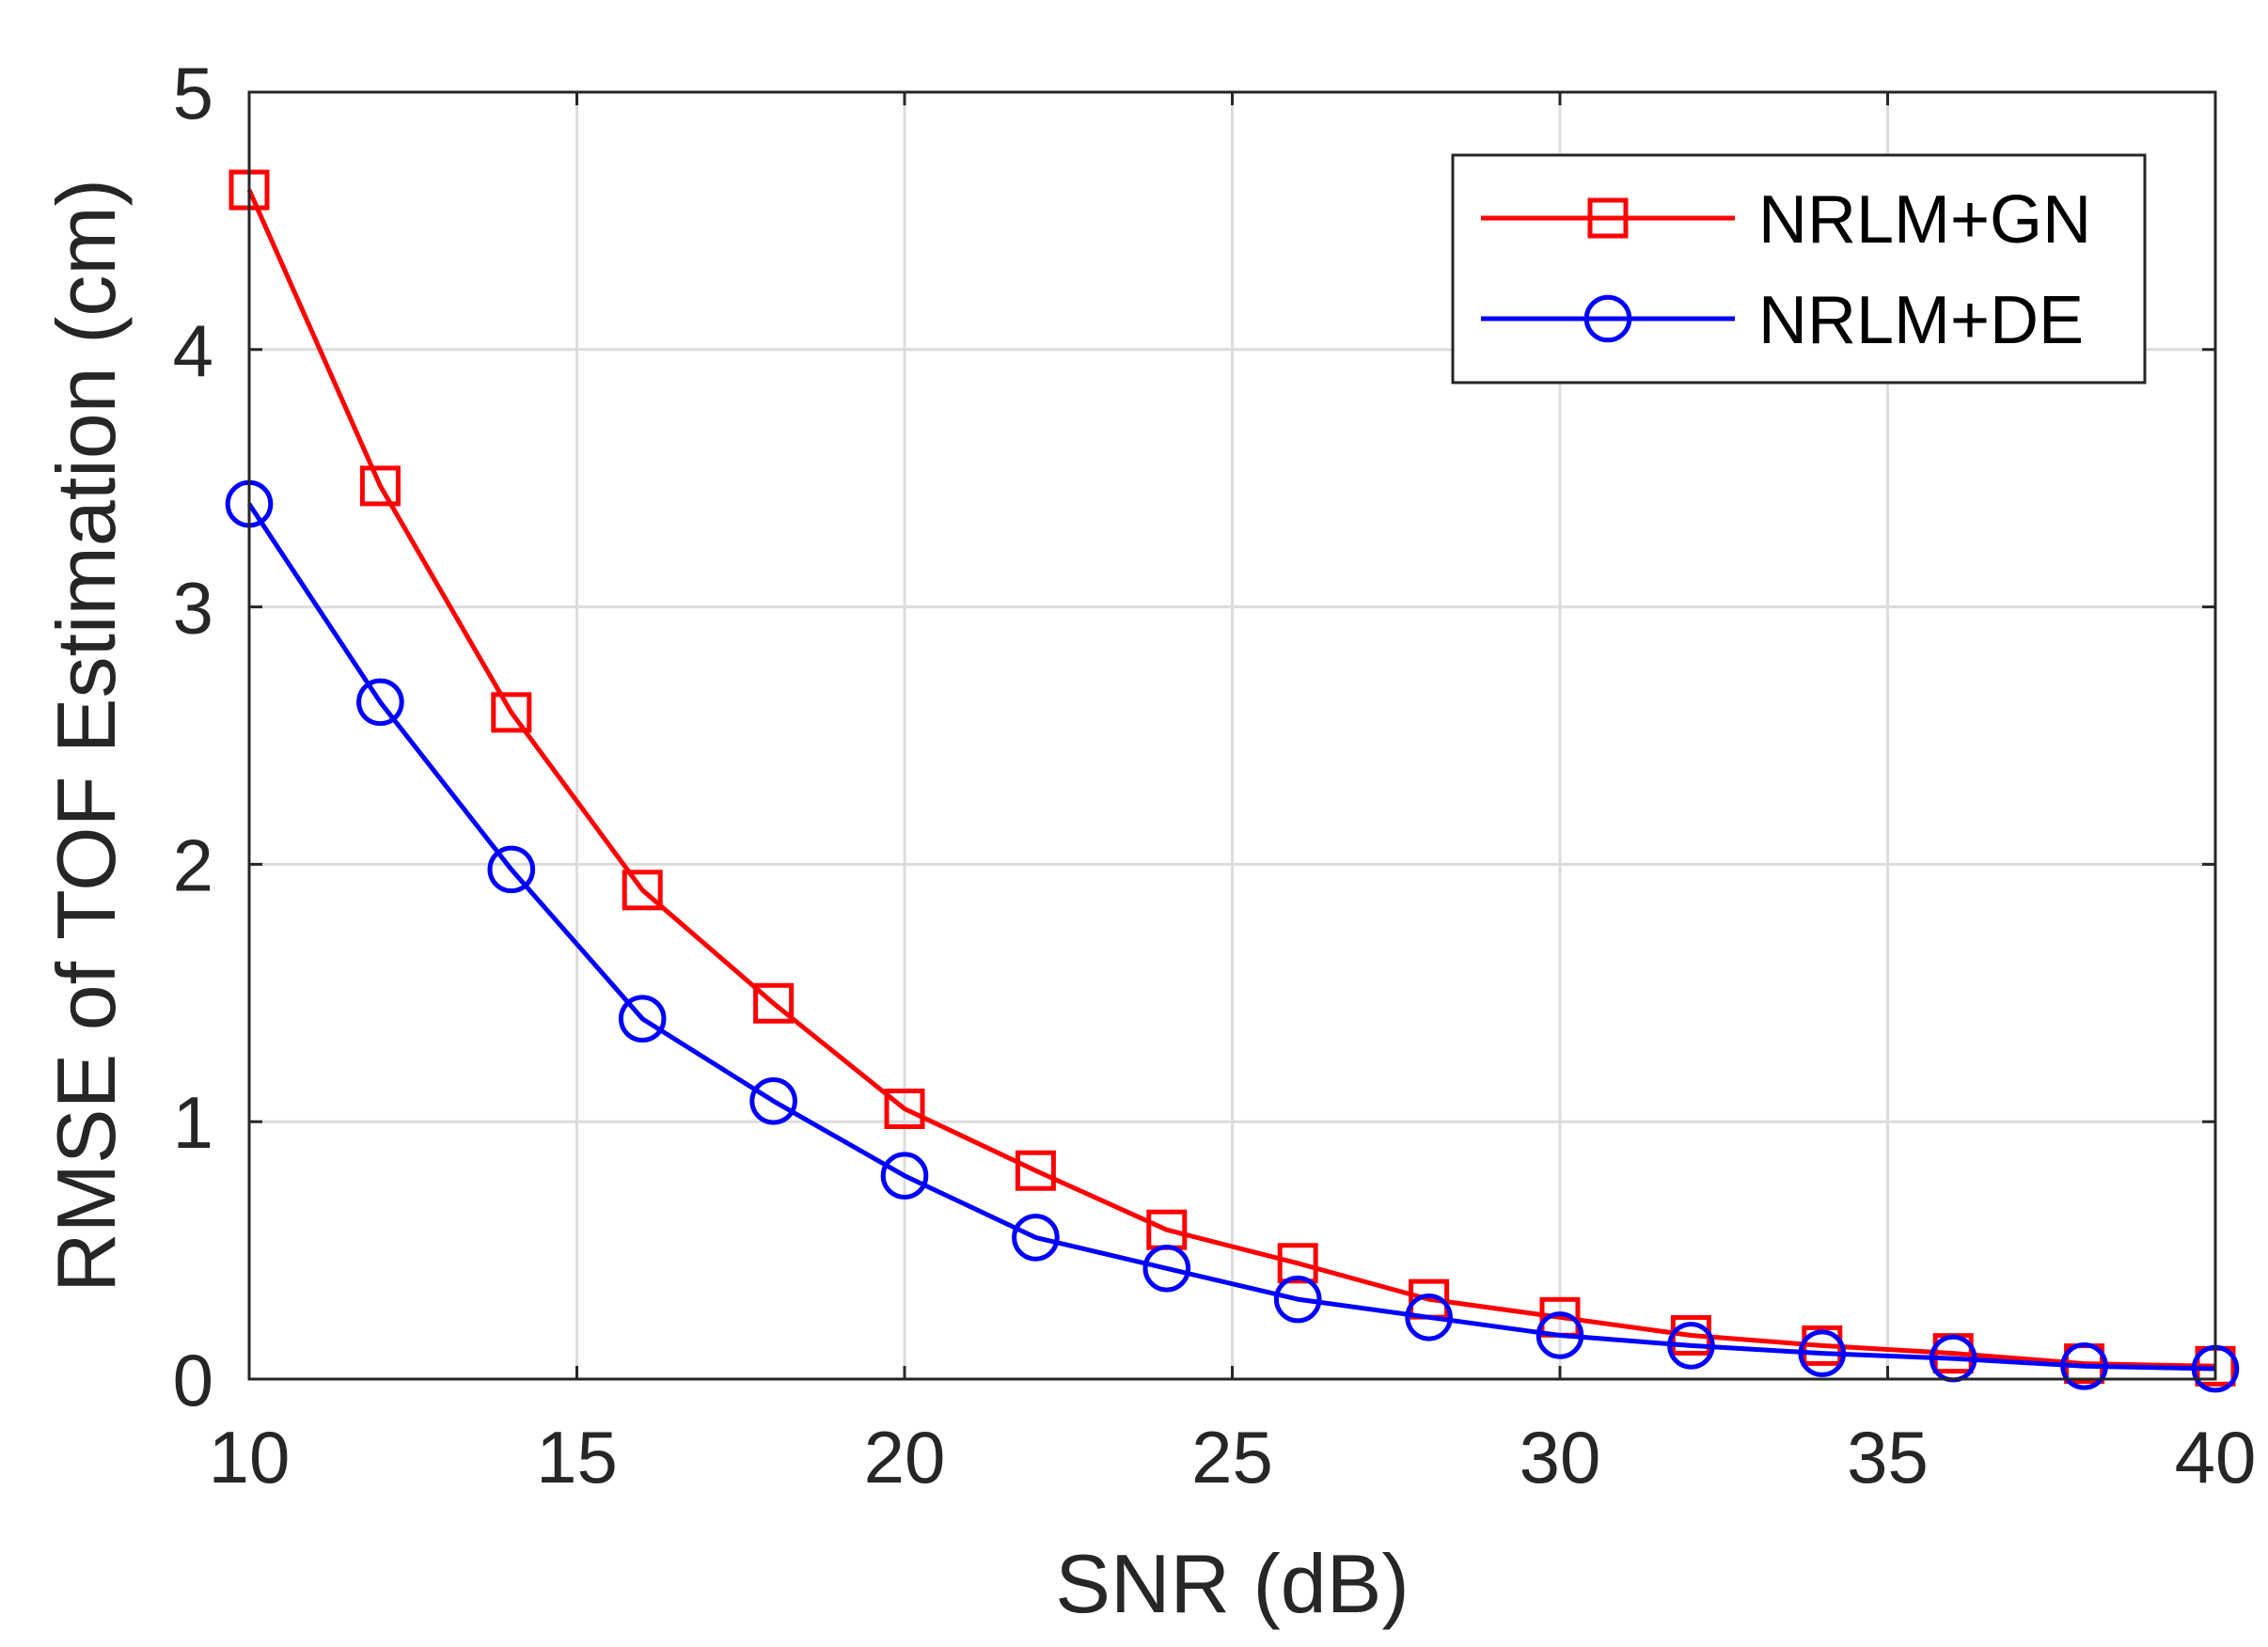  Describe the element at coordinates (193, 608) in the screenshot. I see `y-tick-label: 3` at that location.